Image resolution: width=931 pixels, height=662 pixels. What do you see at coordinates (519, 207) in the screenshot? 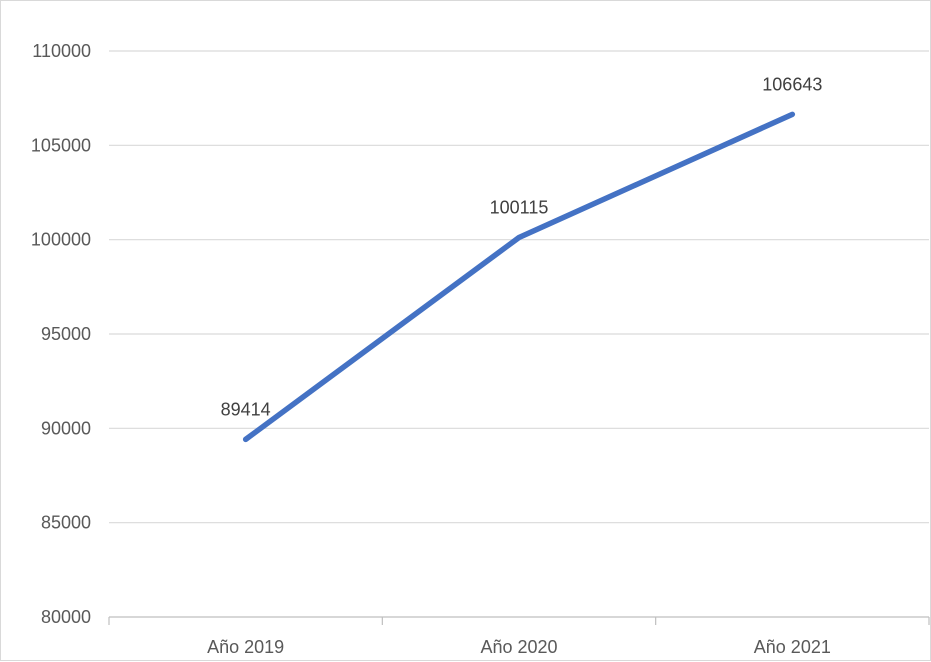
I see `data-label: 100115` at bounding box center [519, 207].